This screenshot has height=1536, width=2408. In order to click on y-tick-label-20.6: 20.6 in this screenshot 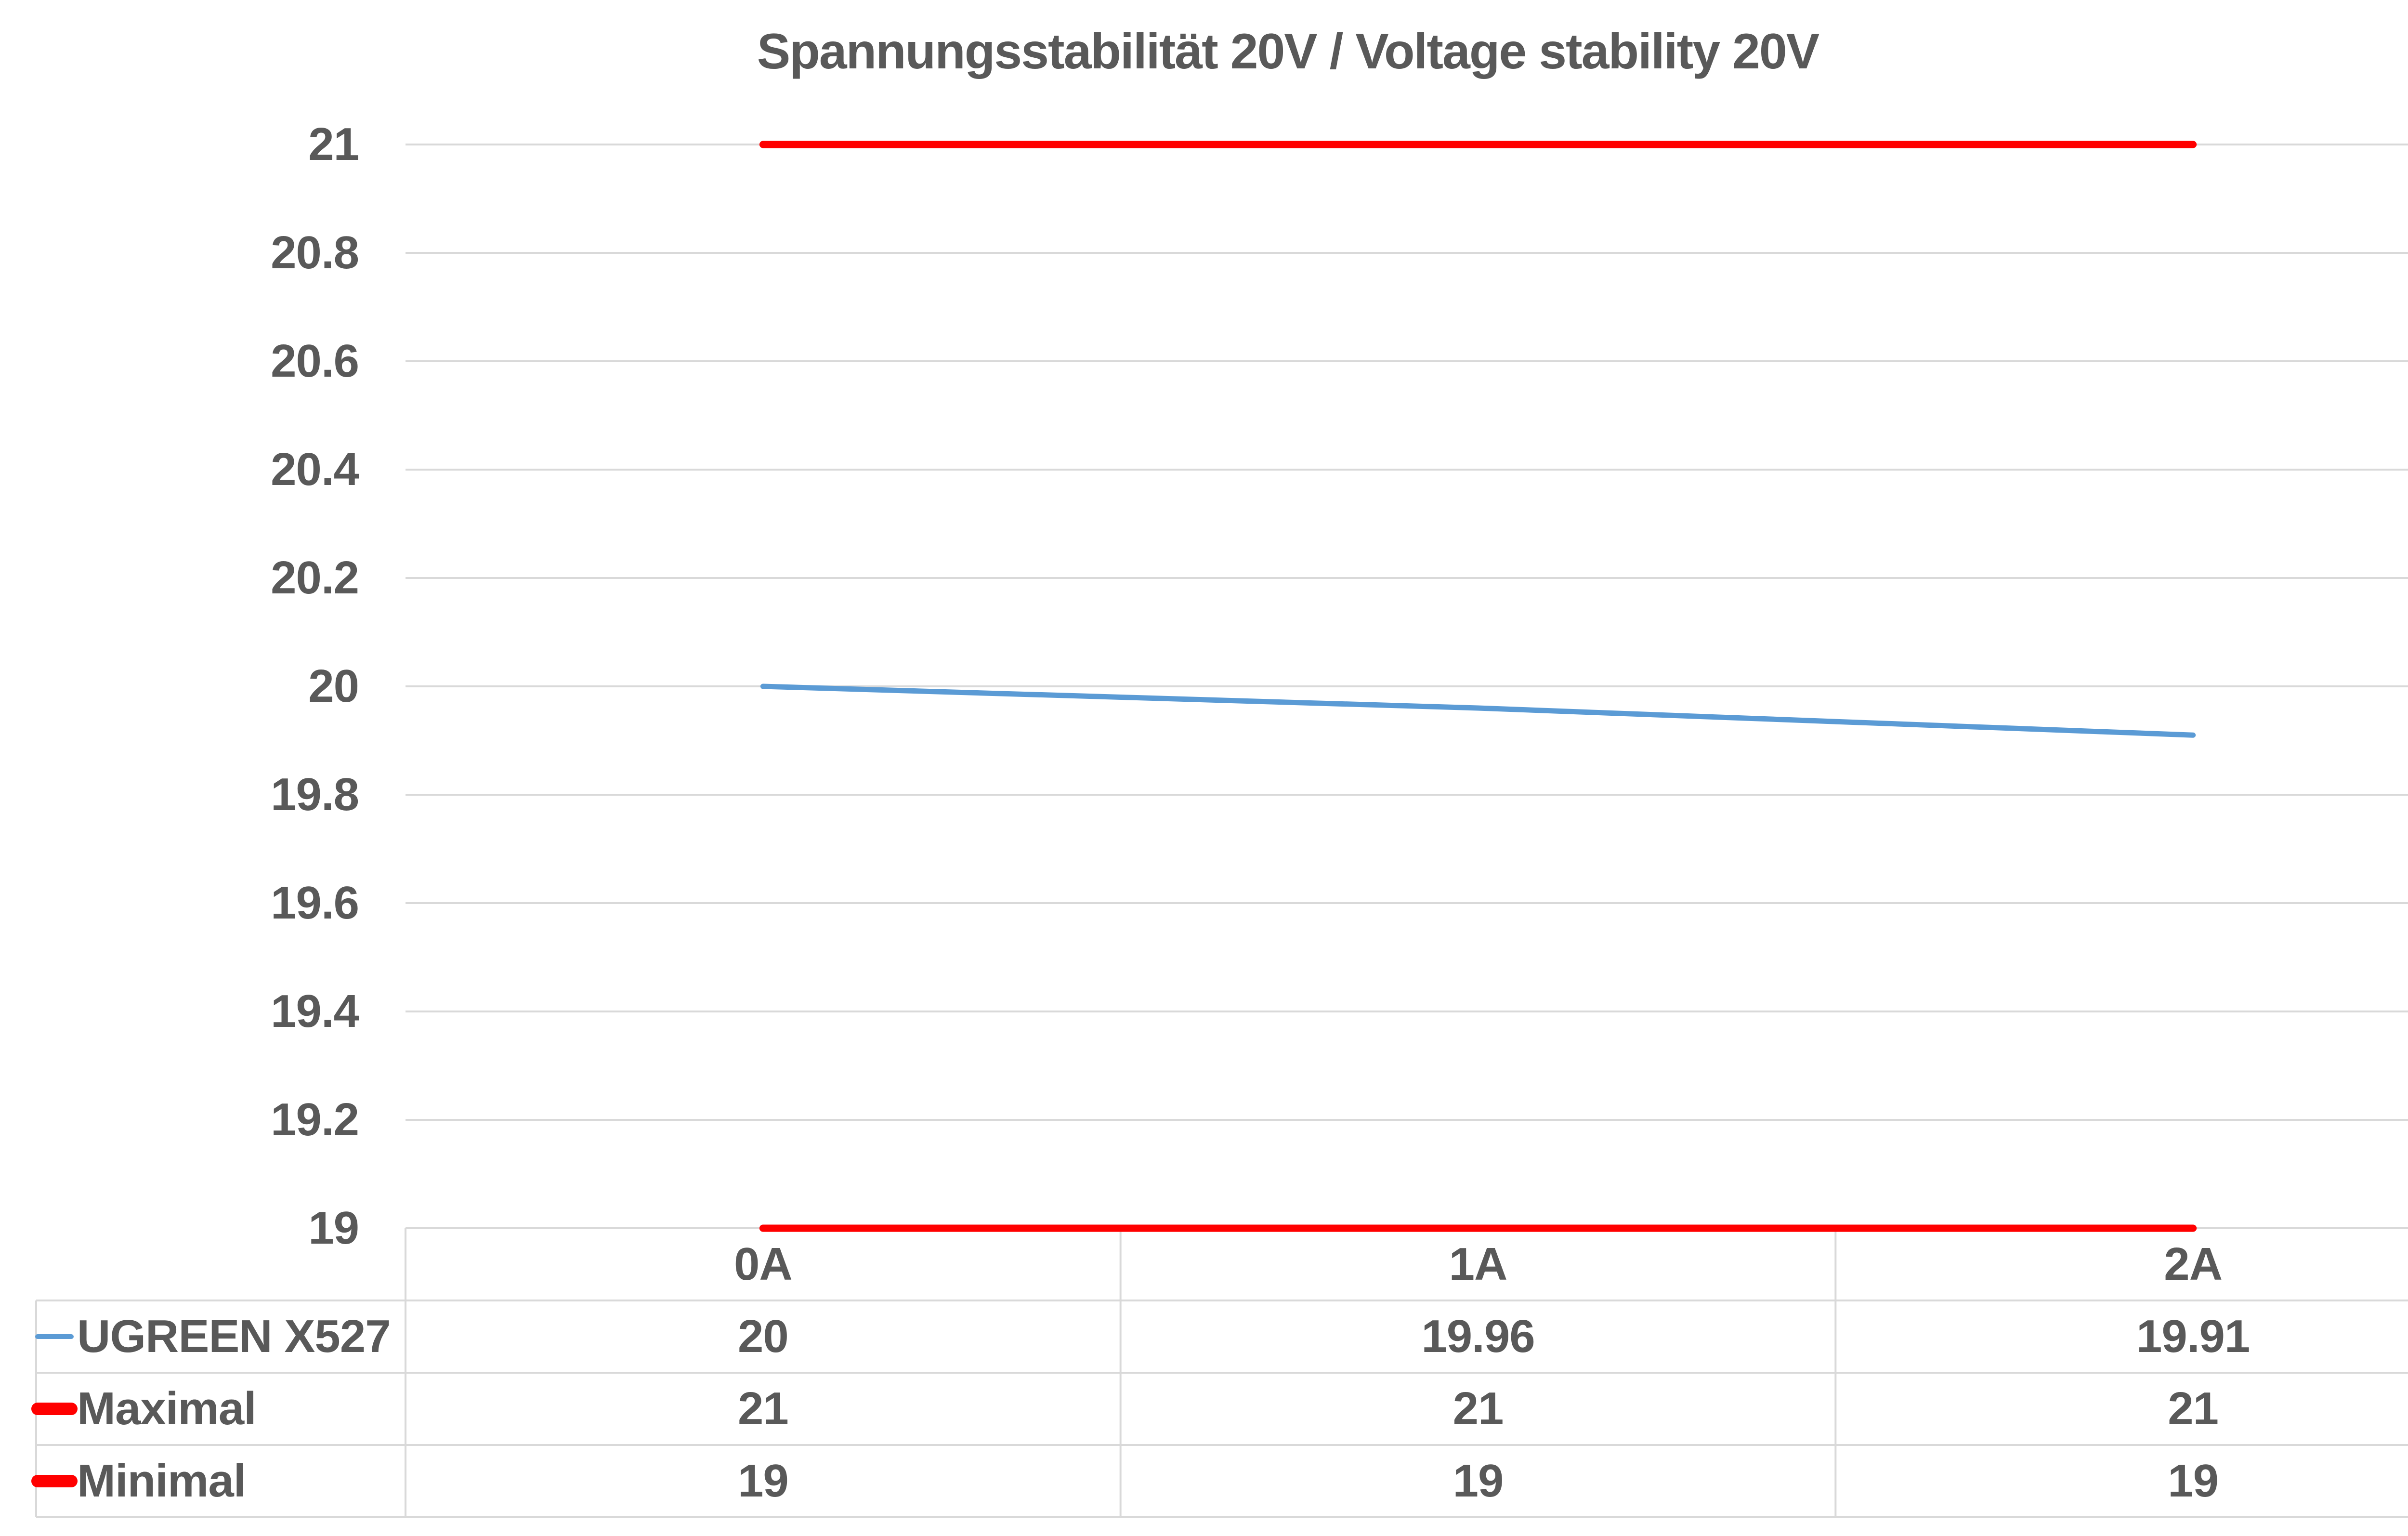, I will do `click(315, 361)`.